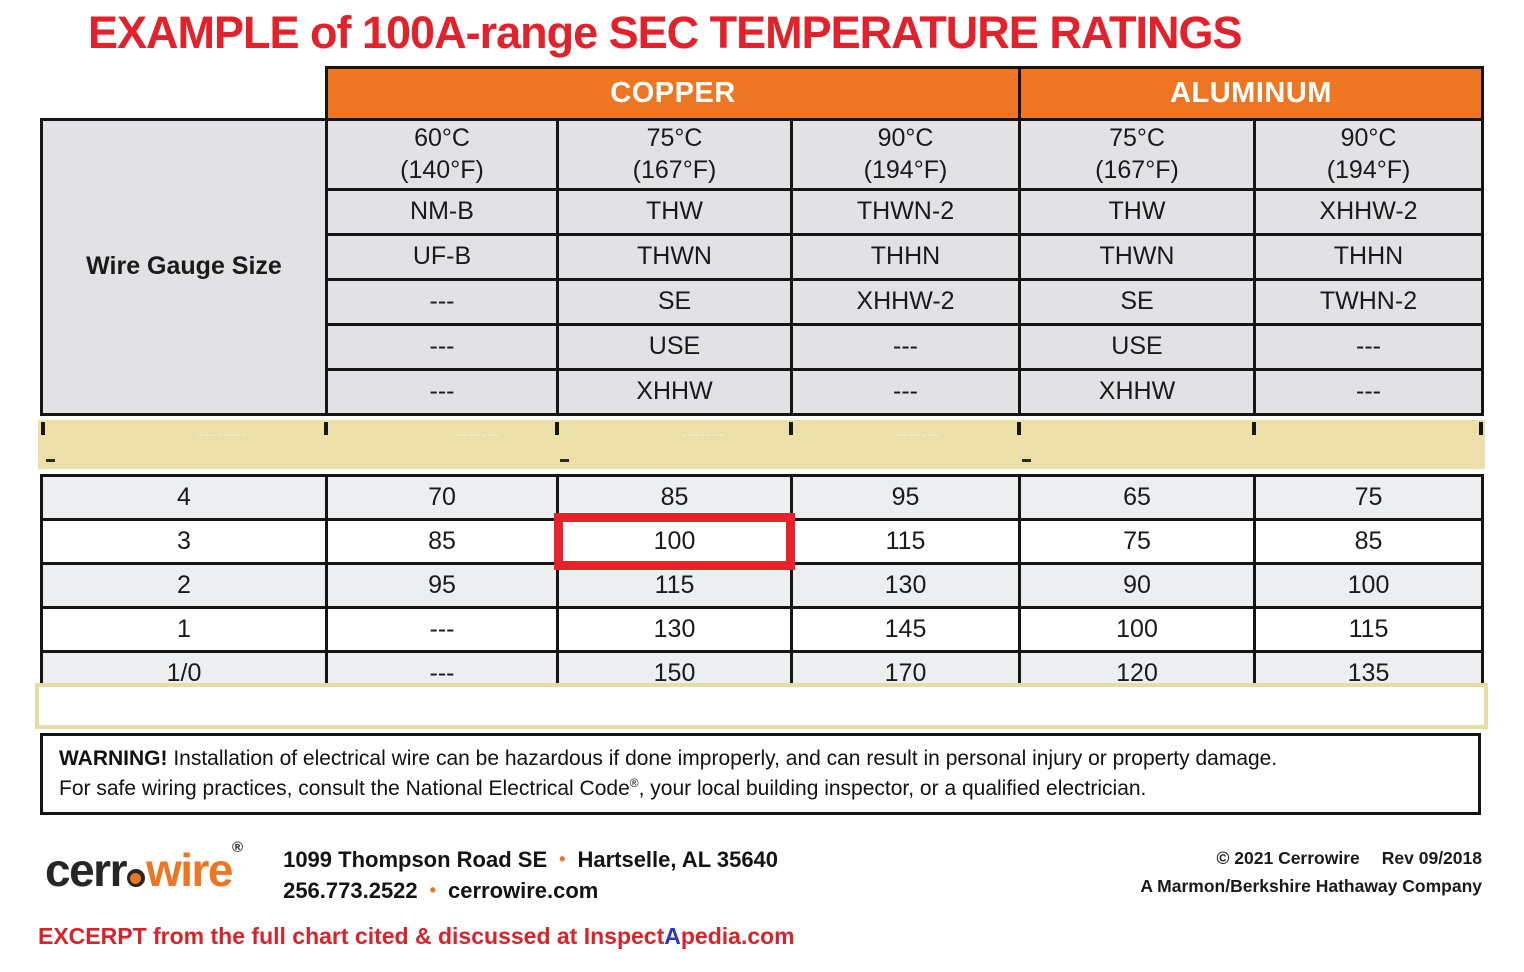  What do you see at coordinates (223, 434) in the screenshot?
I see `band-artifact: ~~~~~~~~` at bounding box center [223, 434].